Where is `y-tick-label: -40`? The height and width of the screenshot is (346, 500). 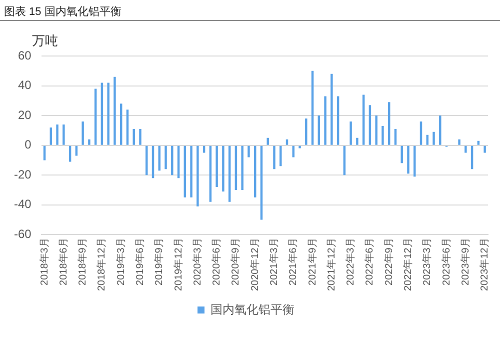 y-tick-label: -40 is located at coordinates (23, 204).